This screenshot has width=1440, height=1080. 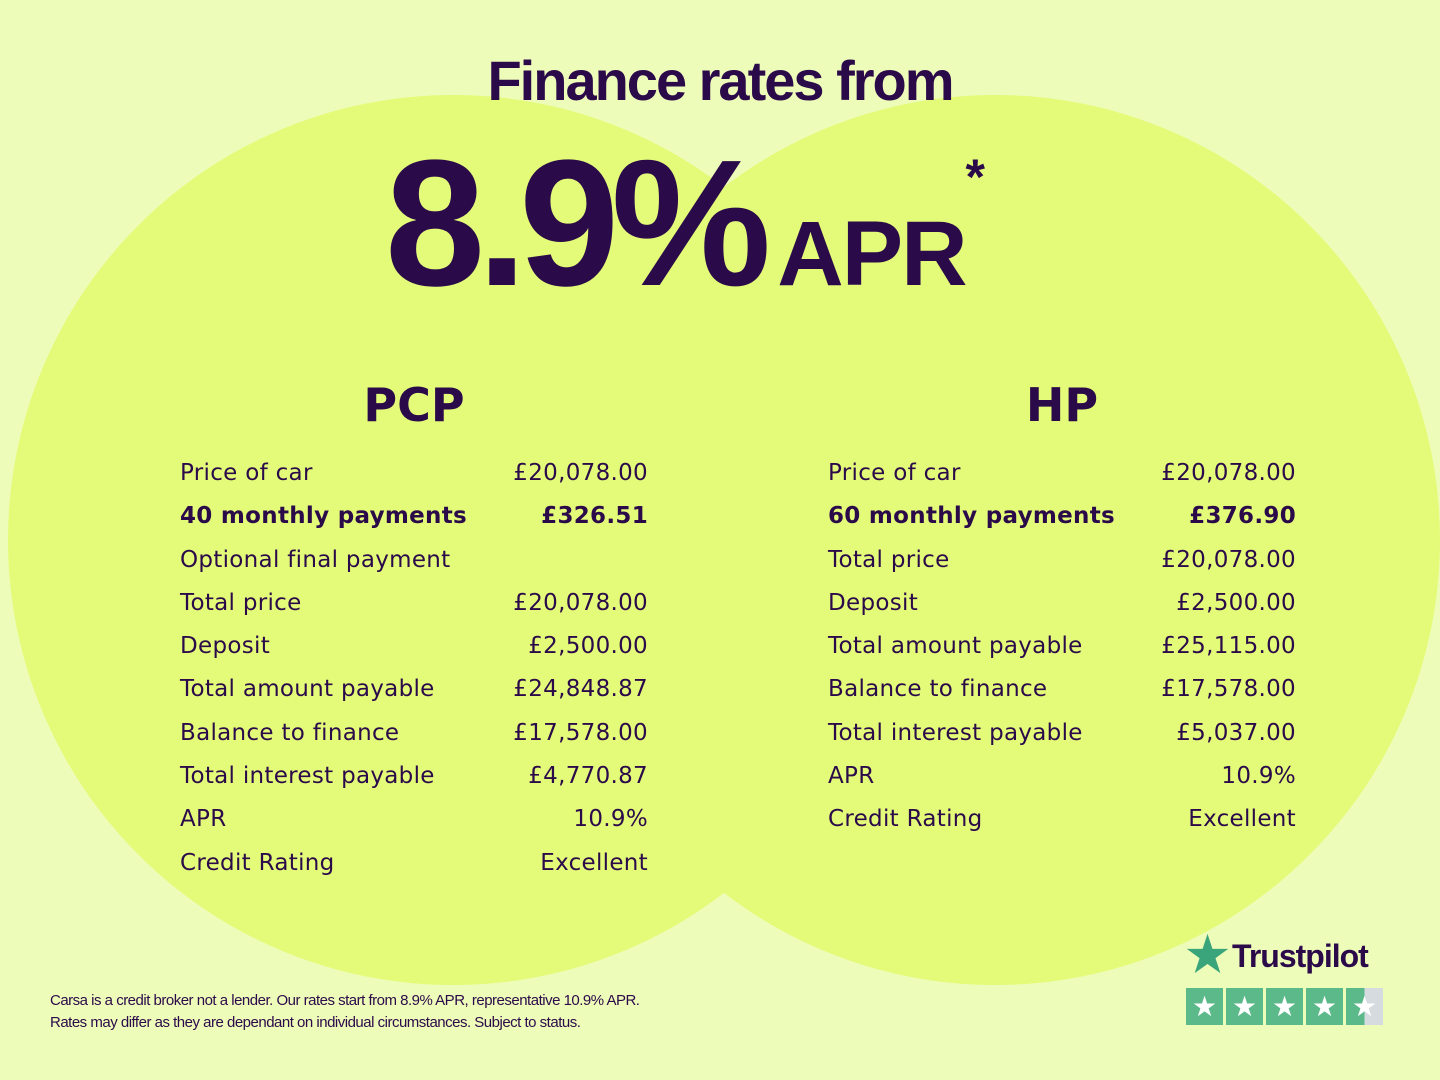 I want to click on row-value: £24,848.87, so click(x=580, y=689).